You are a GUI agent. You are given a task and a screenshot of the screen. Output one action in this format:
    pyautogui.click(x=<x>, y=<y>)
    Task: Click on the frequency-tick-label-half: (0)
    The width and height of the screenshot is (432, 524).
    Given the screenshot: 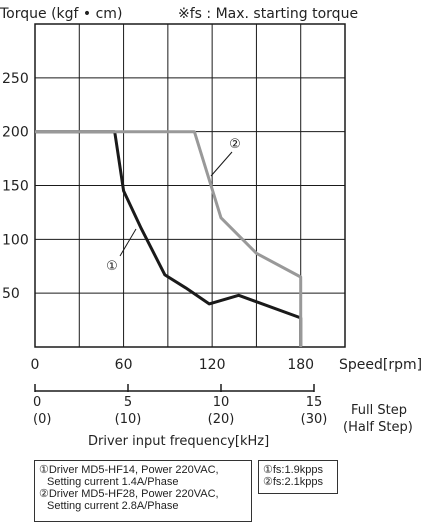 What is the action you would take?
    pyautogui.click(x=42, y=419)
    